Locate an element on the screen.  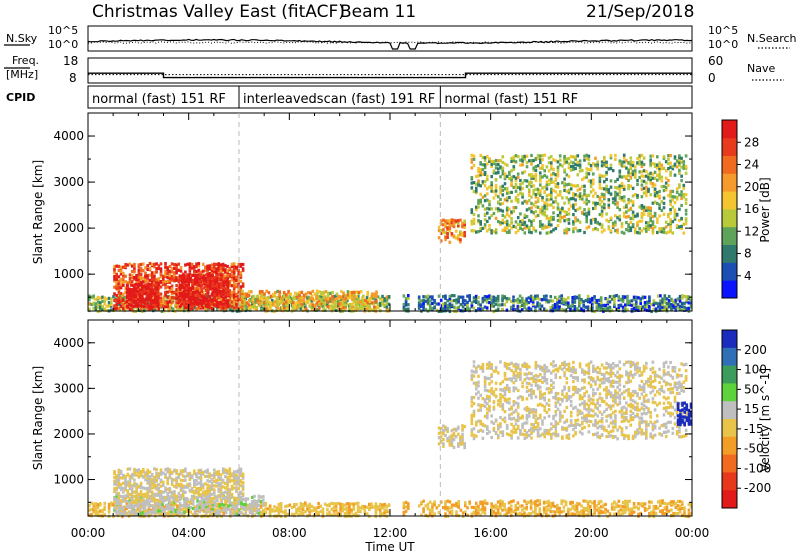
cpid-segment-label: normal (fast) 151 RF is located at coordinates (159, 99).